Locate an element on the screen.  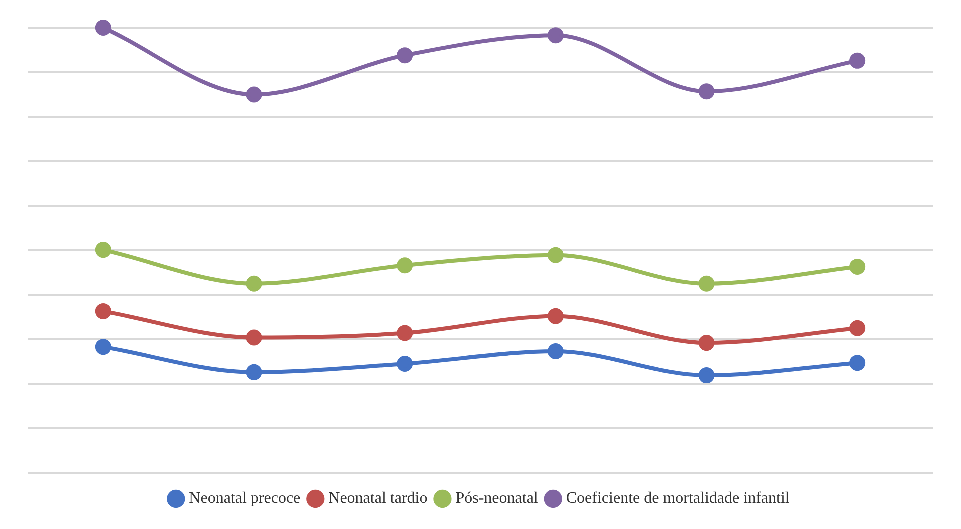
legend-label: Neonatal precoce is located at coordinates (245, 499).